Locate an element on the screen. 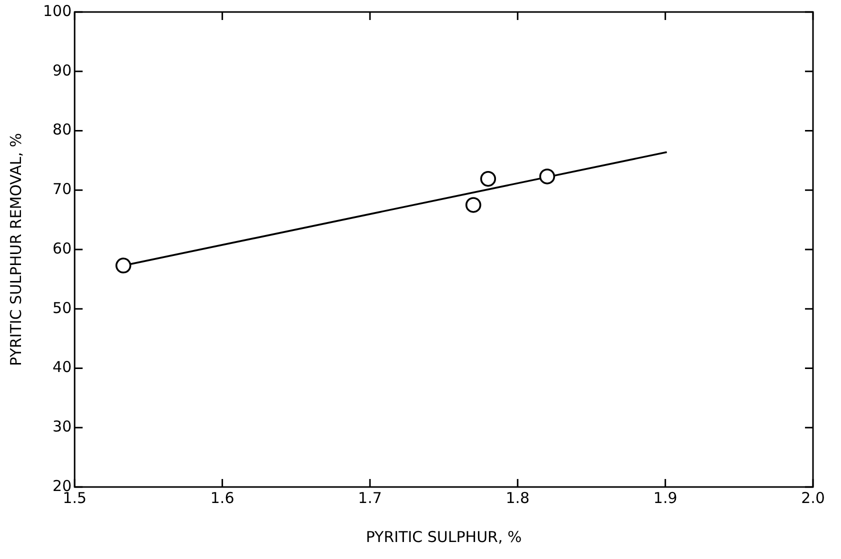  y-axis-title: PYRITIC SULPHUR REMOVAL, % is located at coordinates (15, 249).